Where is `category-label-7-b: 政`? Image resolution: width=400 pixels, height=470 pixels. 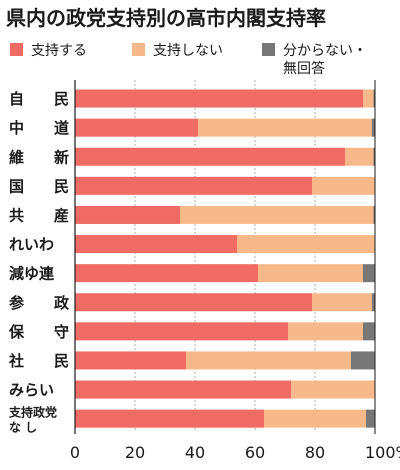 category-label-7-b: 政 is located at coordinates (62, 303).